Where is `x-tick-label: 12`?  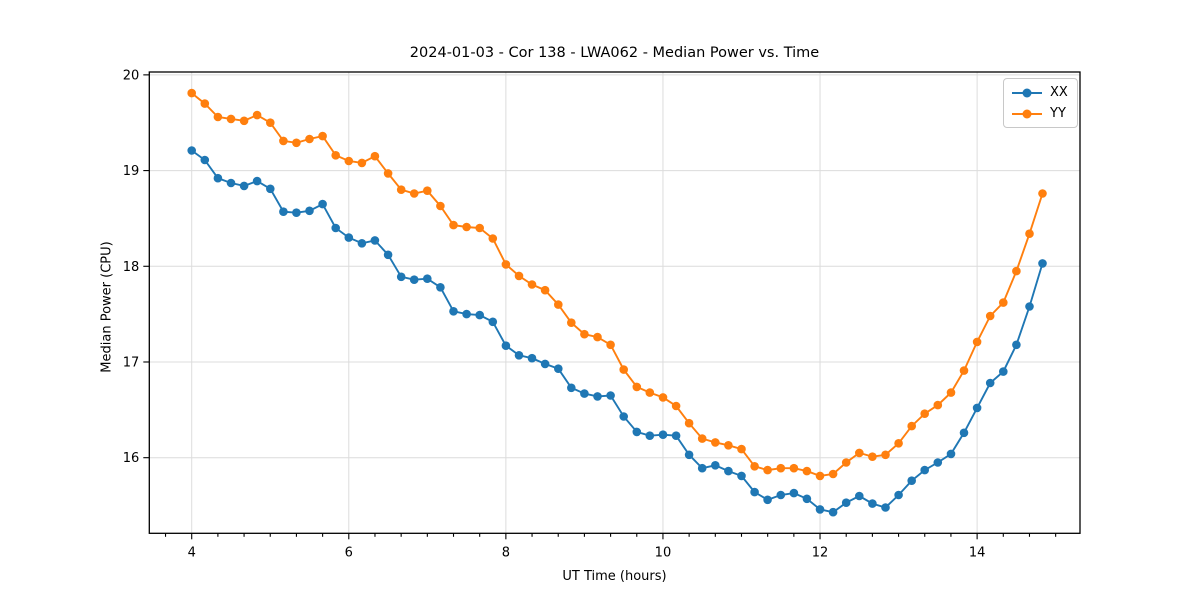
x-tick-label: 12 is located at coordinates (820, 552).